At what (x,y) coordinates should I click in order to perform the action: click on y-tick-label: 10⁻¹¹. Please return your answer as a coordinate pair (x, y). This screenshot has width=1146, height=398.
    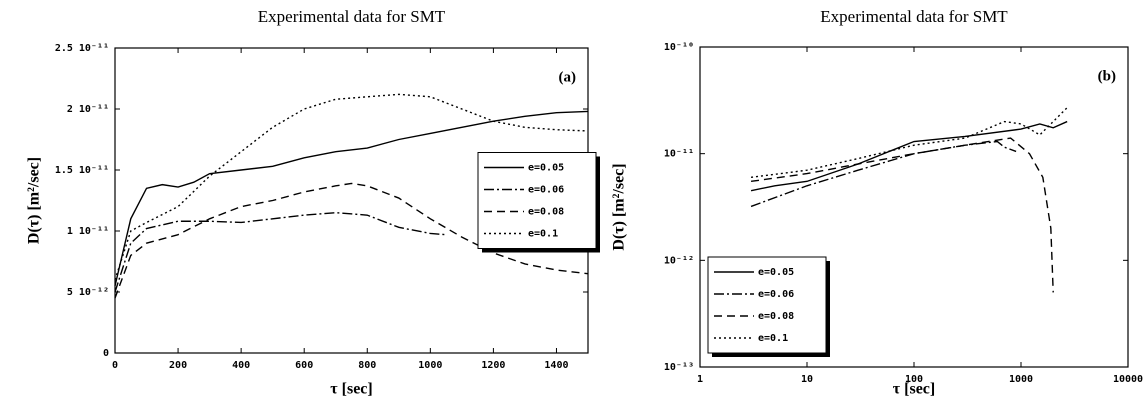
    Looking at the image, I should click on (679, 154).